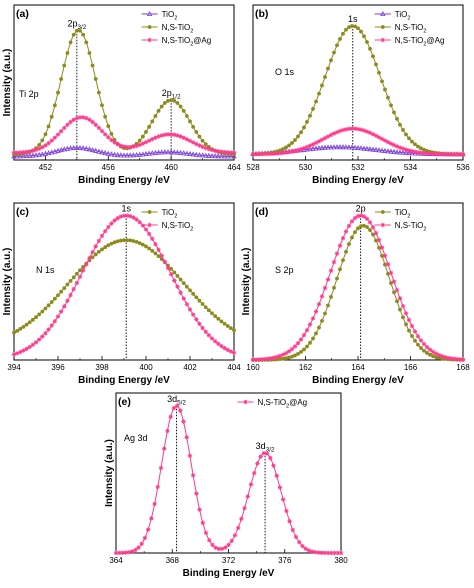 The height and width of the screenshot is (588, 474). What do you see at coordinates (45, 270) in the screenshot?
I see `region-annotation: N 1s` at bounding box center [45, 270].